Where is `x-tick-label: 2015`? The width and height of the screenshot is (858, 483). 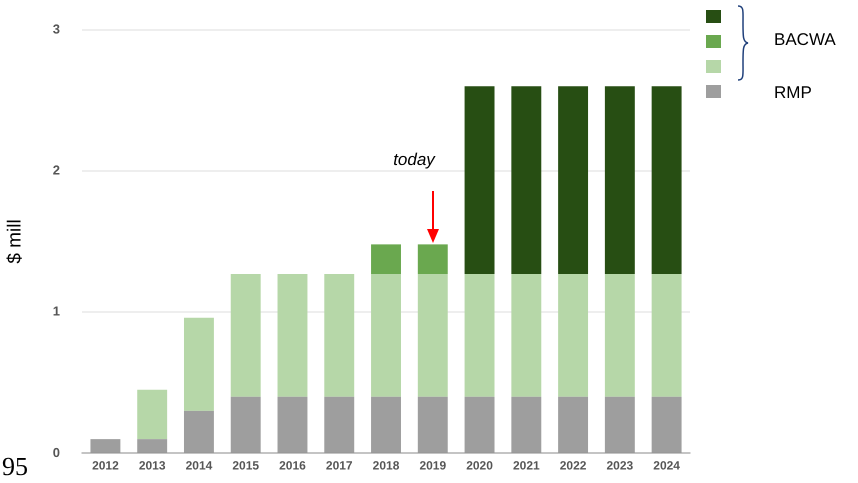
x-tick-label: 2015 is located at coordinates (246, 465).